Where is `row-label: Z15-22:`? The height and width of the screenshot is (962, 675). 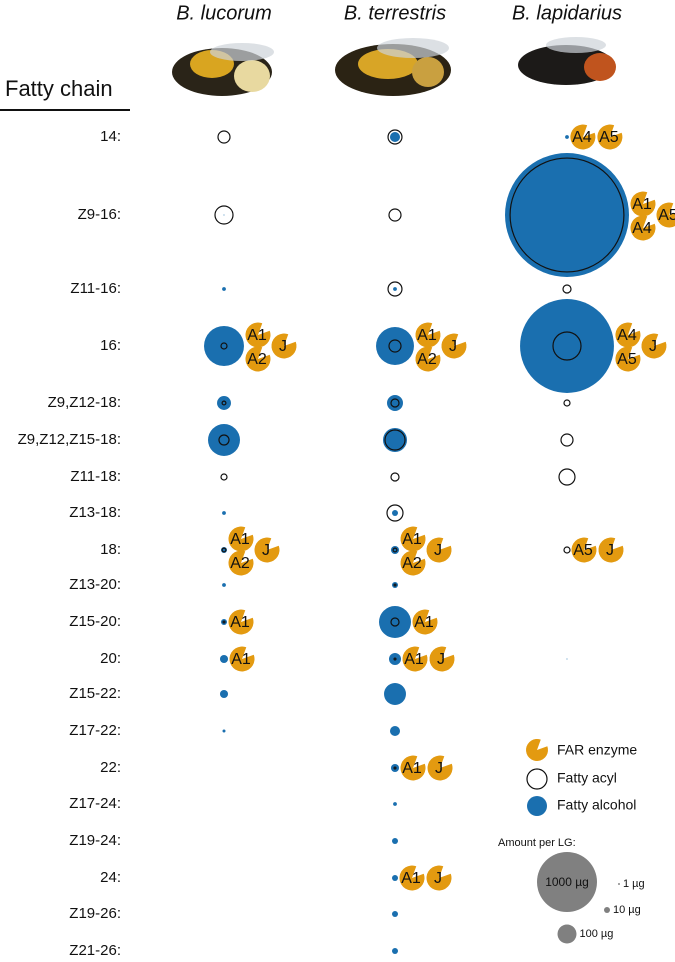 row-label: Z15-22: is located at coordinates (95, 693).